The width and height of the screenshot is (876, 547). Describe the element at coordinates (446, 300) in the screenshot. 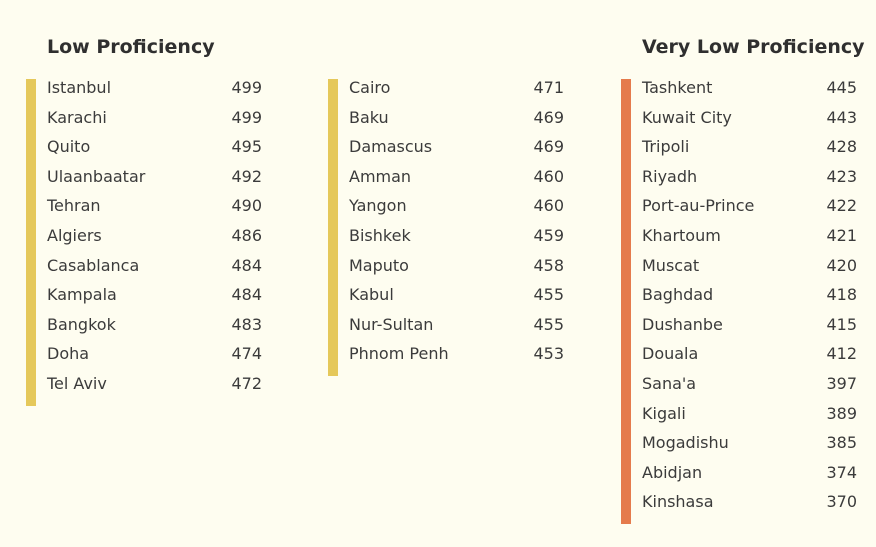

I see `city-row: Kabul 455` at that location.